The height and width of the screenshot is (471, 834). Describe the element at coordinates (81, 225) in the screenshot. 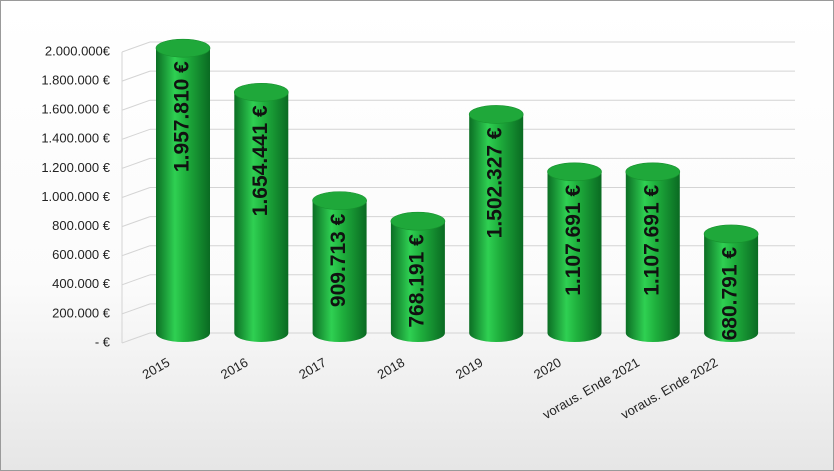

I see `y-tick-label: 800.000 €` at that location.